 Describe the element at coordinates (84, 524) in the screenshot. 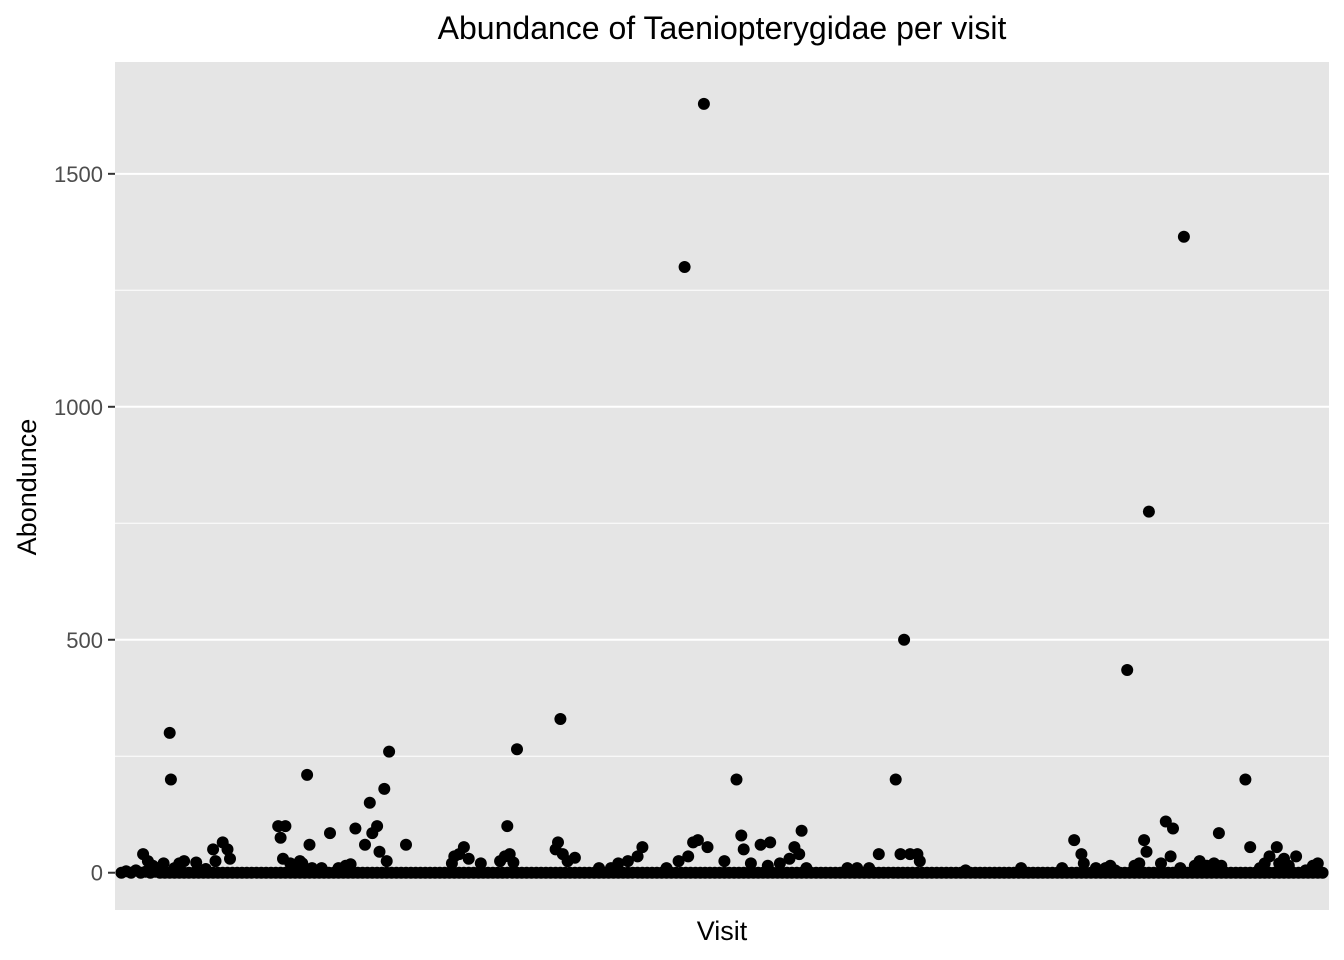

I see `y-axis: 0 500 1000 1500` at that location.